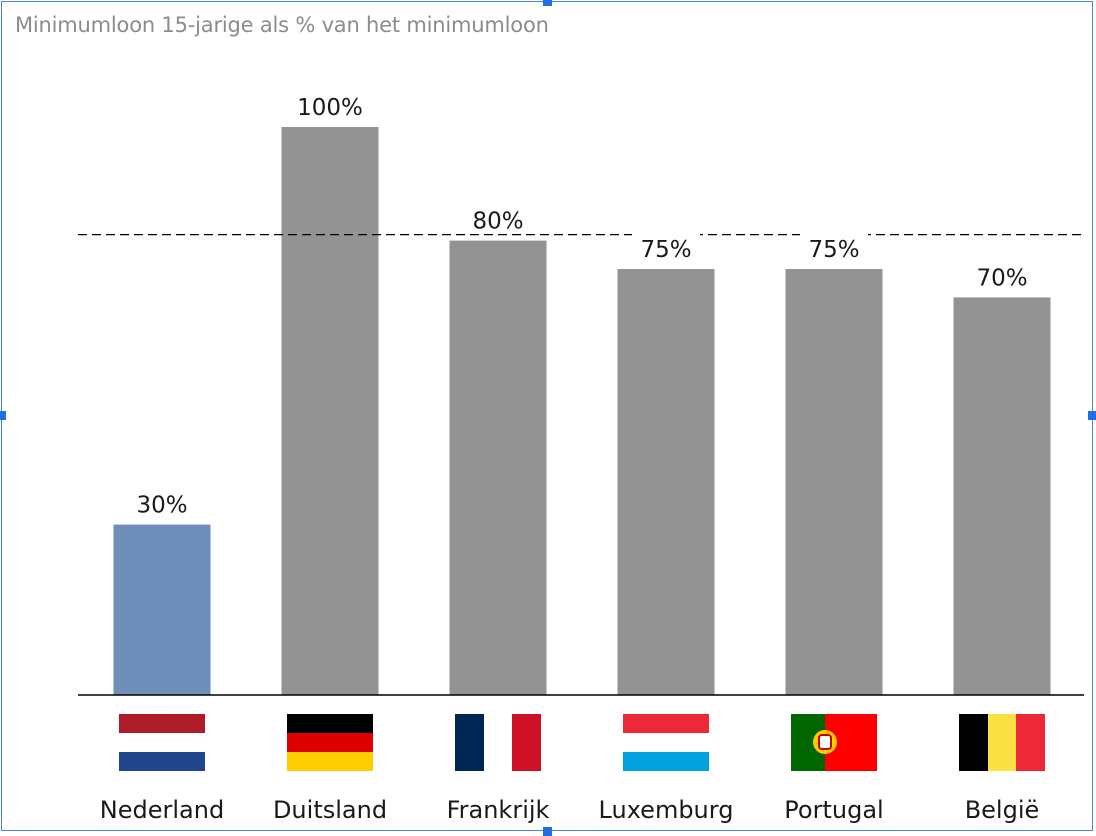 Image resolution: width=1096 pixels, height=836 pixels. What do you see at coordinates (1002, 742) in the screenshot?
I see `belgium-flag-icon` at bounding box center [1002, 742].